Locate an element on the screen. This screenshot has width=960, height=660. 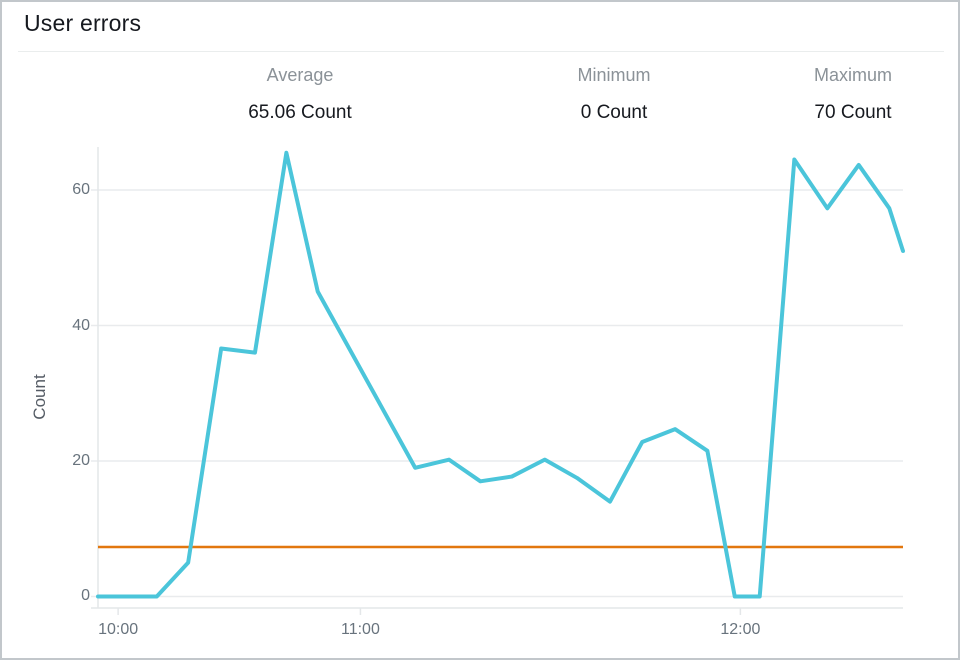
y-tick-label: 40 is located at coordinates (81, 325).